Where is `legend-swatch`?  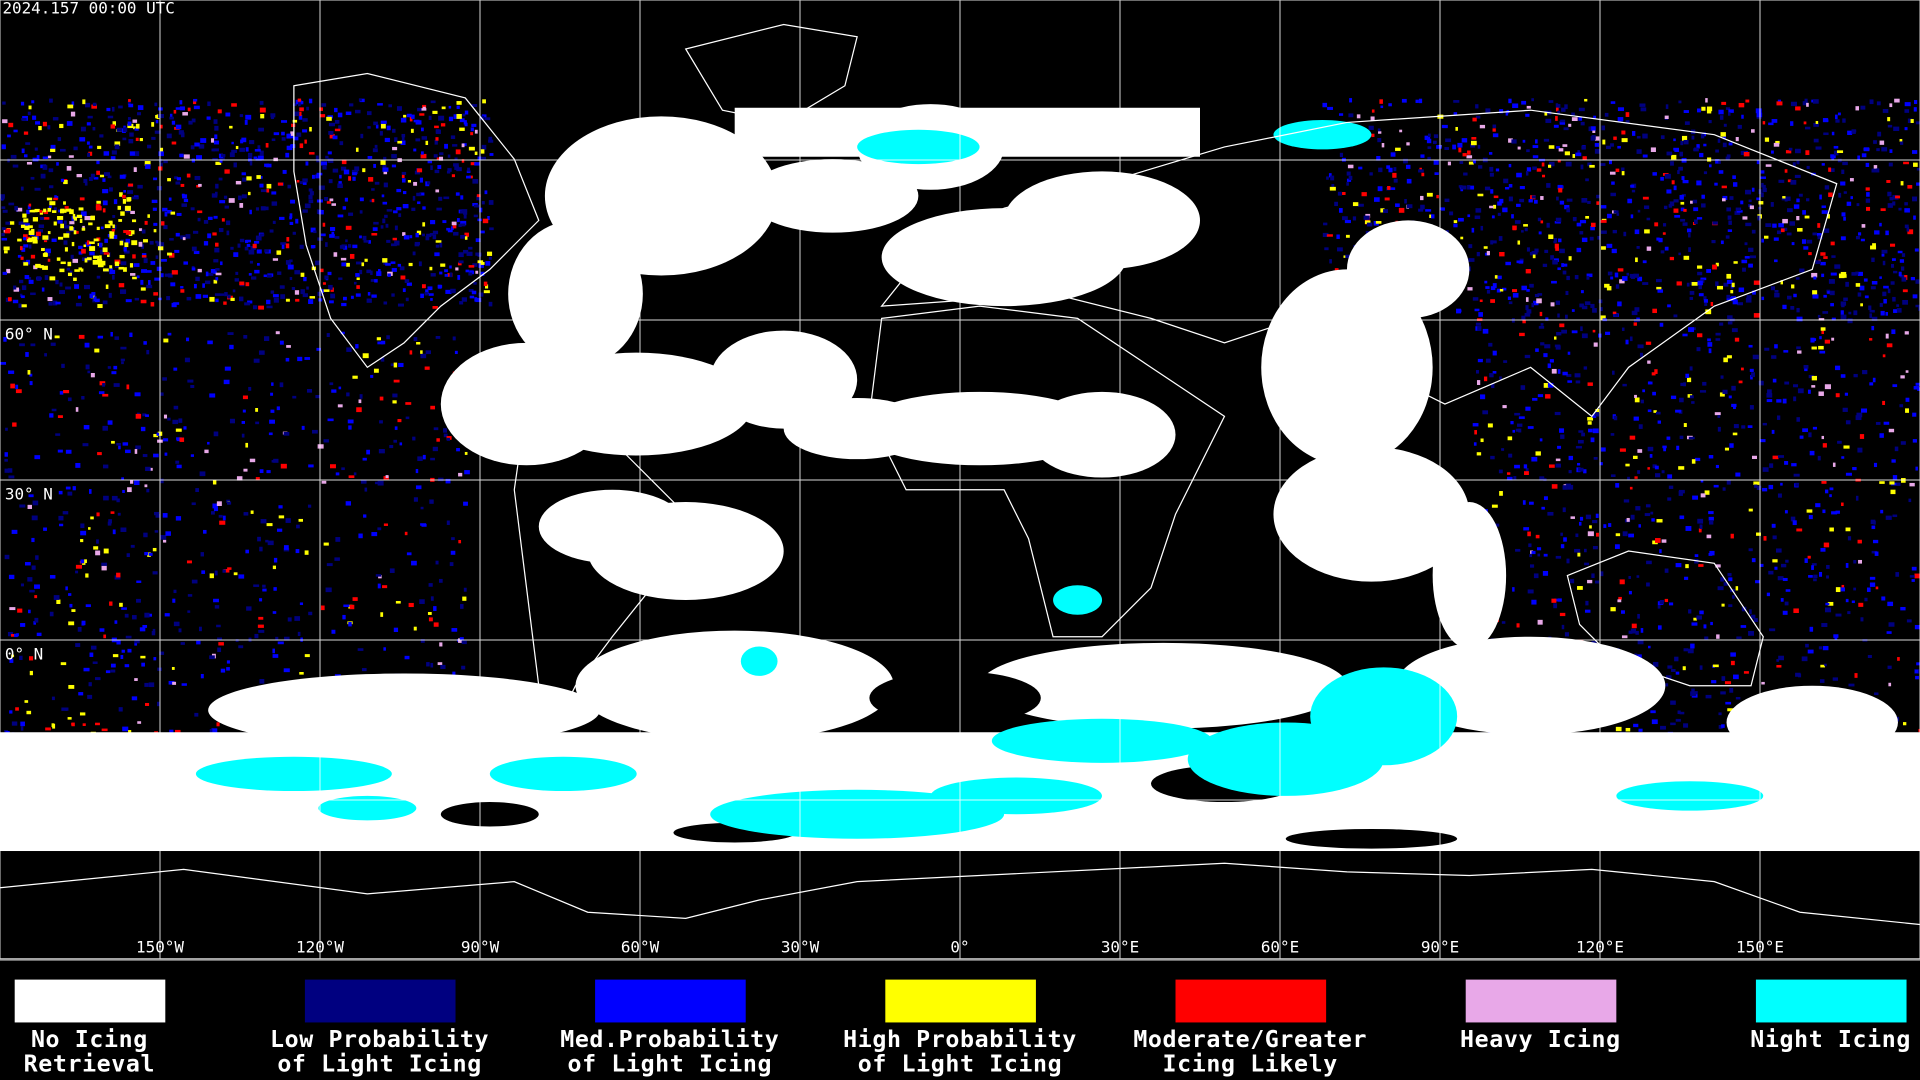
legend-swatch is located at coordinates (90, 1001).